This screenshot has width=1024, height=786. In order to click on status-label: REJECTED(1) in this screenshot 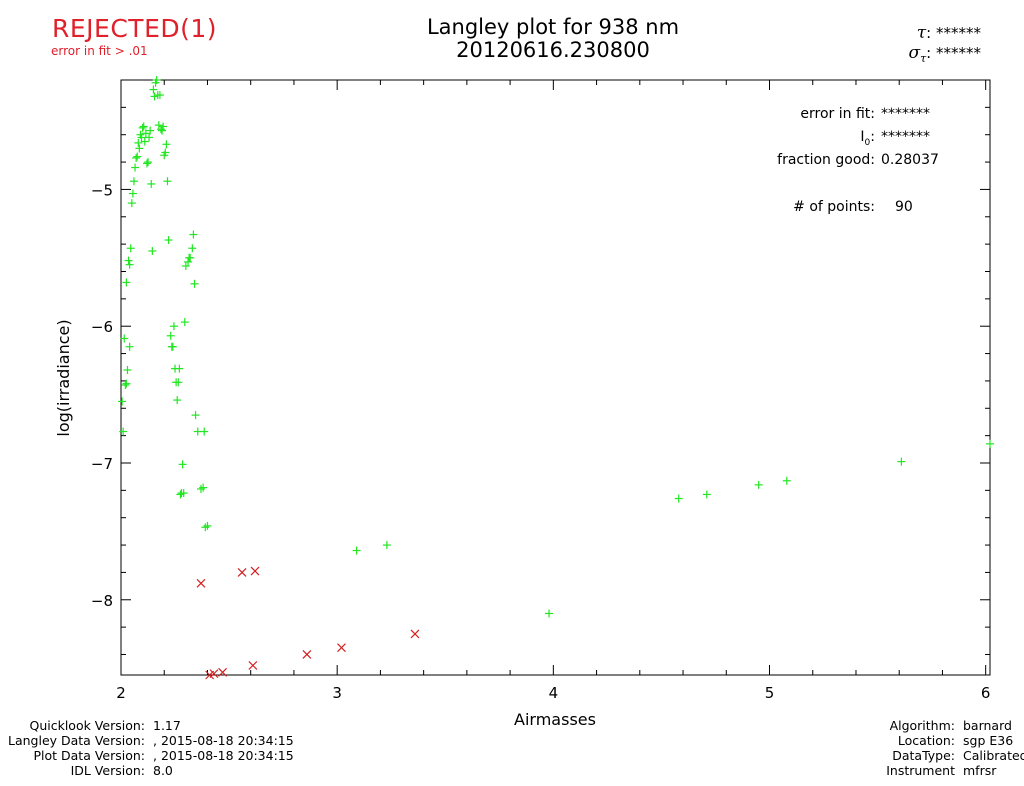, I will do `click(135, 28)`.